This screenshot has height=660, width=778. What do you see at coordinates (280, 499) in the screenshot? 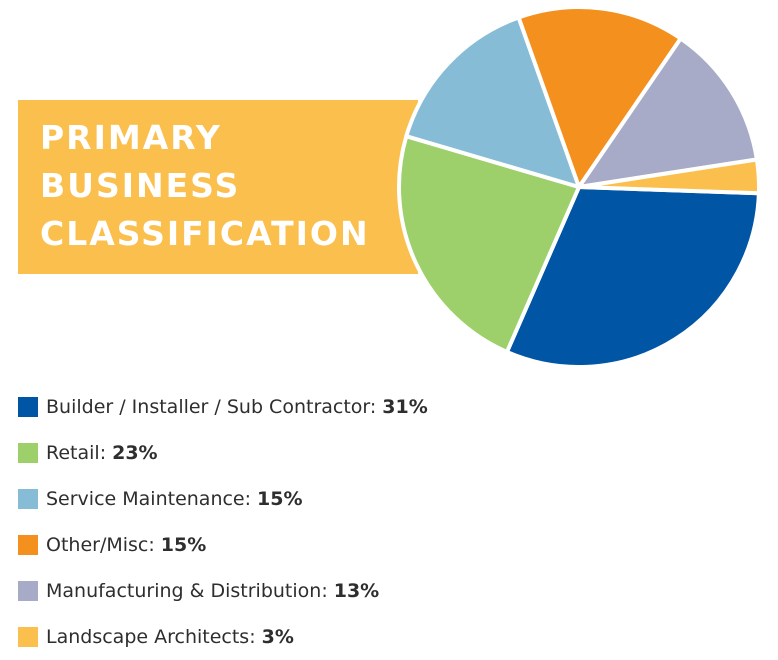
I see `legend-value-service: 15%` at bounding box center [280, 499].